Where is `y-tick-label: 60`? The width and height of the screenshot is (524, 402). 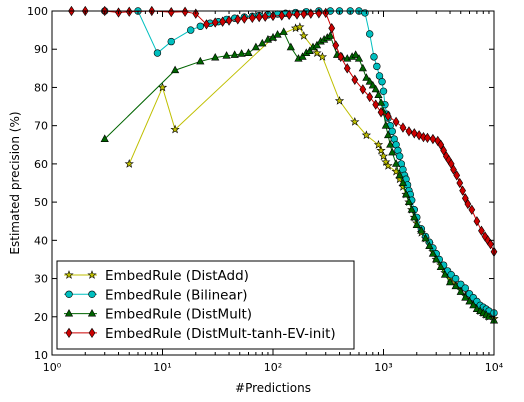 y-tick-label: 60 is located at coordinates (41, 164).